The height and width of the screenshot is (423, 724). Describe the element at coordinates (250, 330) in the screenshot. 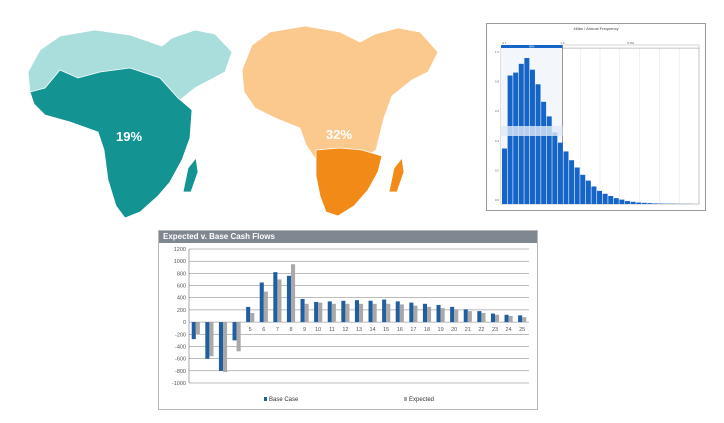

I see `cf-x-tick: 5` at that location.